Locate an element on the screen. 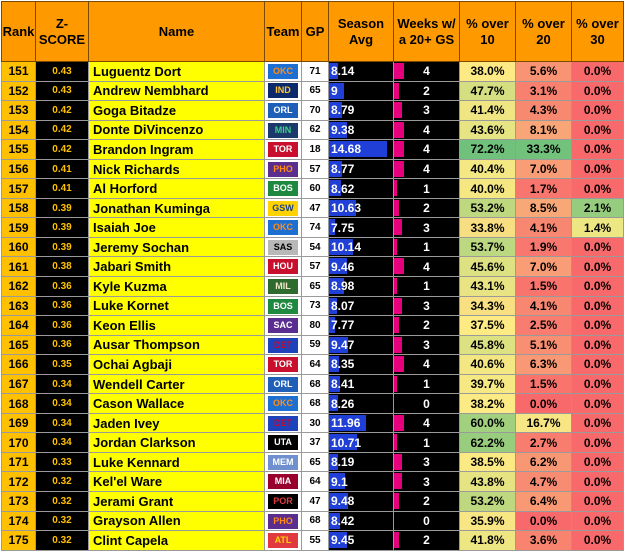  table-row: 172 0.32 Kel'el Ware MIA 64 9.1 3 43.8% 4.7% 0.0% is located at coordinates (312, 482).